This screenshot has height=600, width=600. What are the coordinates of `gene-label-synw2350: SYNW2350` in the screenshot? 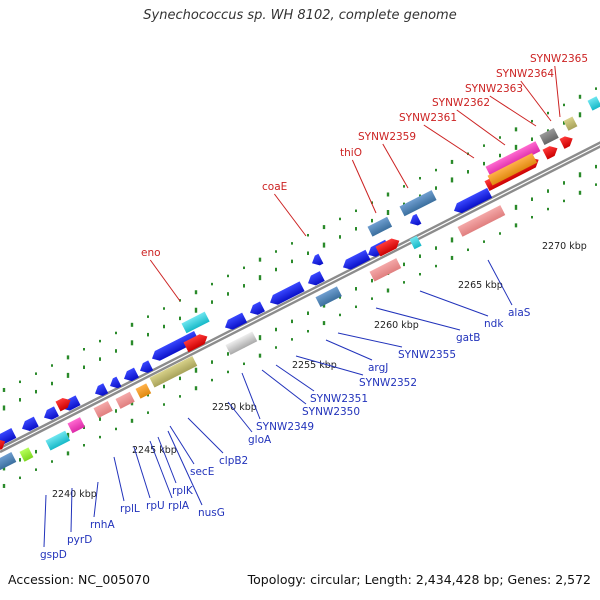 It's located at (331, 412).